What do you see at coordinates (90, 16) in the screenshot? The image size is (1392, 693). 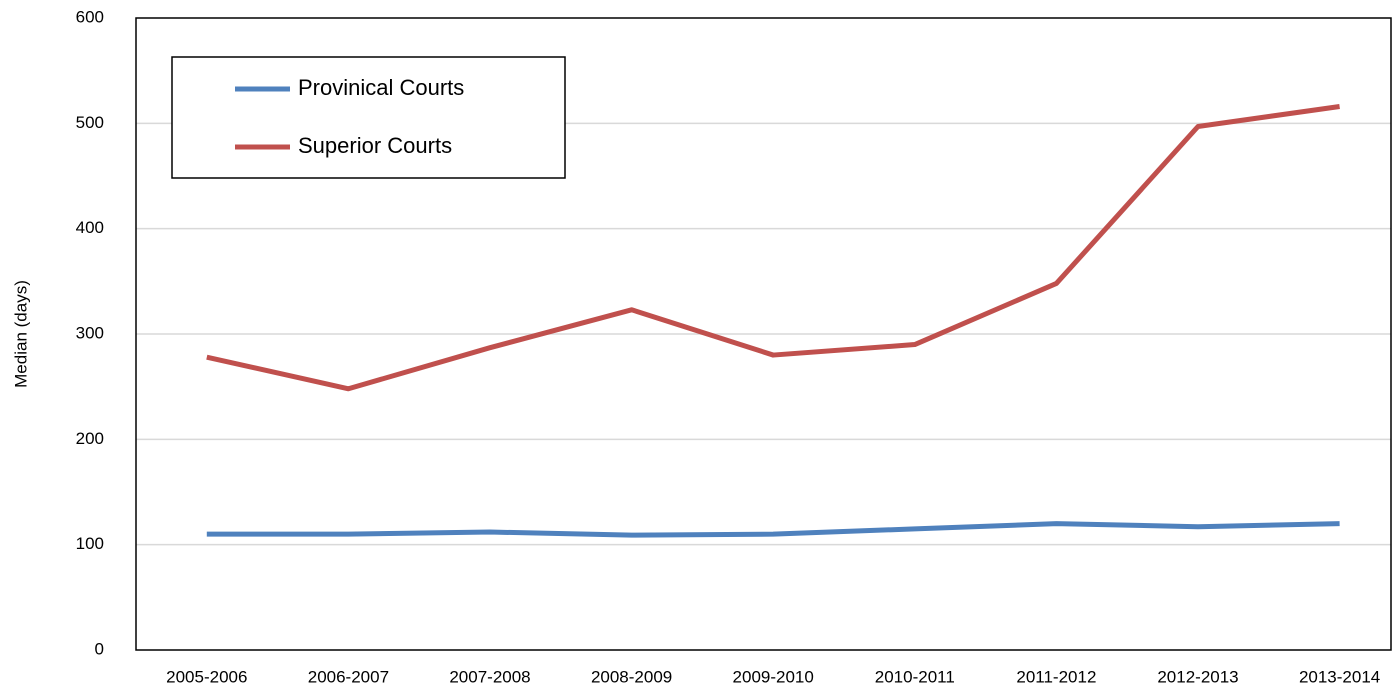 I see `y-tick-label: 600` at bounding box center [90, 16].